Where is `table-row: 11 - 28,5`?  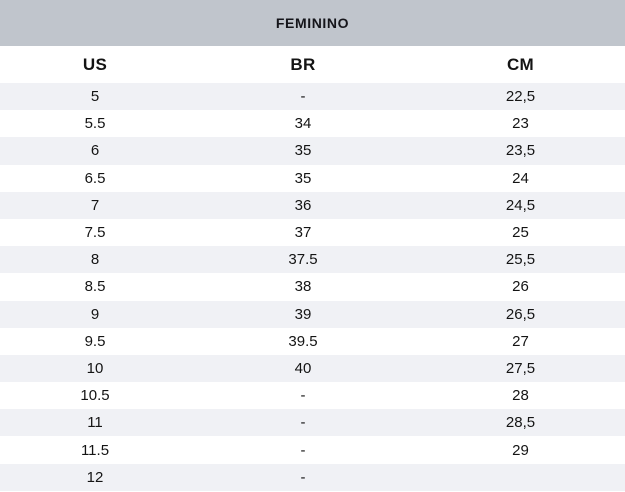 table-row: 11 - 28,5 is located at coordinates (312, 423).